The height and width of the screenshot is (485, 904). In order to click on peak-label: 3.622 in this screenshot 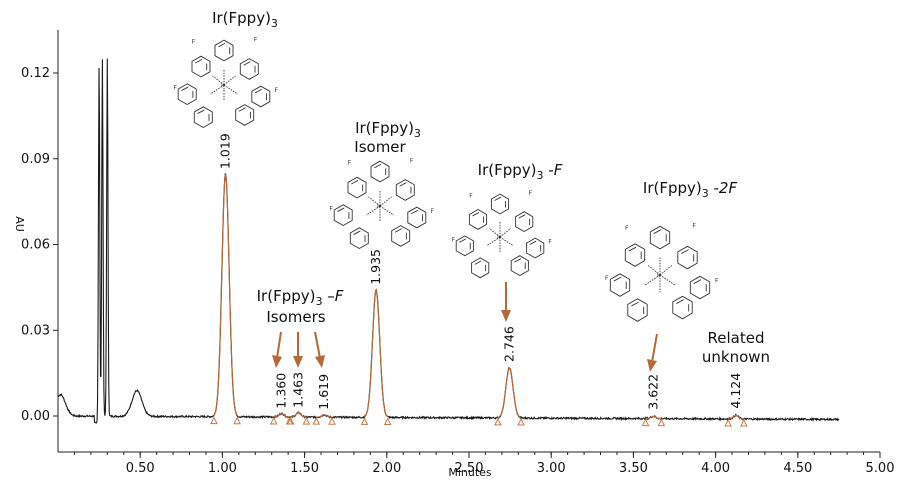, I will do `click(652, 392)`.